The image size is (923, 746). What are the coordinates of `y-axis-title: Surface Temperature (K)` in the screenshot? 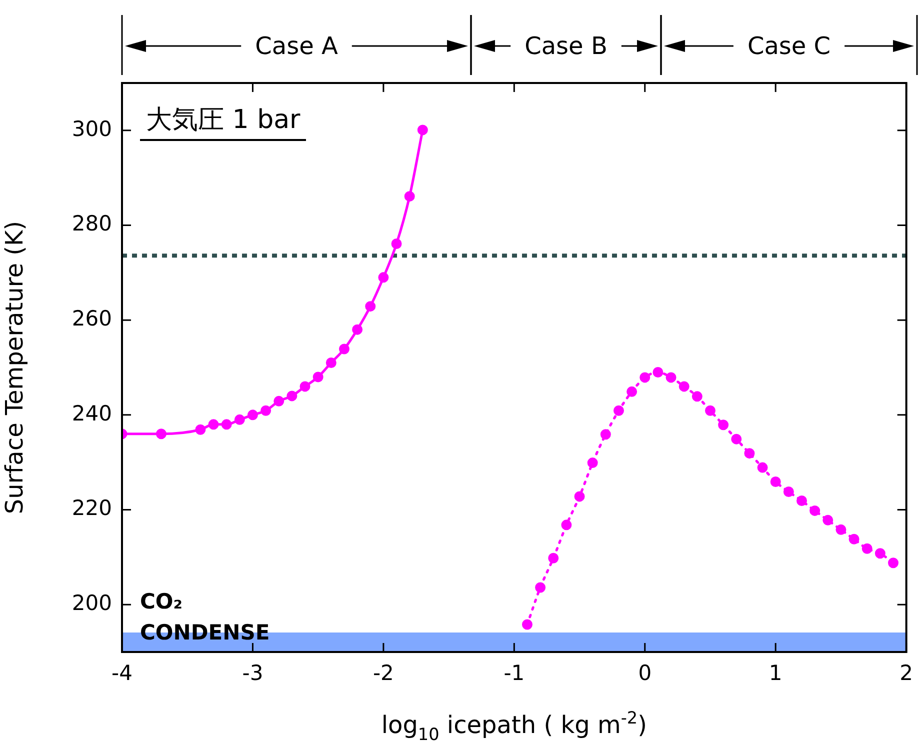 It's located at (14, 367).